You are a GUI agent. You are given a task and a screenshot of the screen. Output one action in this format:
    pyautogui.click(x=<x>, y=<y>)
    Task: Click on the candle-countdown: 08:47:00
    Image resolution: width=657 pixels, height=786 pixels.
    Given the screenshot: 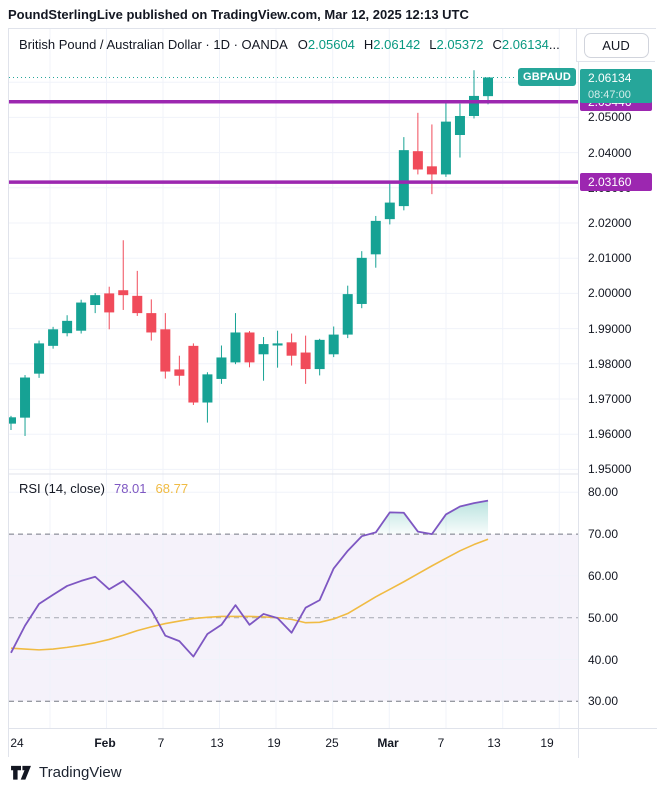 What is the action you would take?
    pyautogui.click(x=609, y=94)
    